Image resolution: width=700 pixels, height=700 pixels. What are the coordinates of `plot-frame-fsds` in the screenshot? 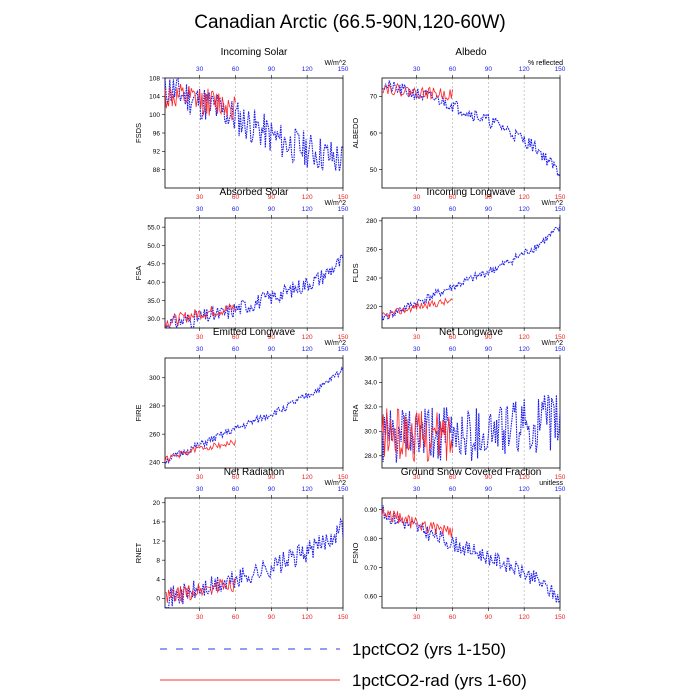 It's located at (254, 133).